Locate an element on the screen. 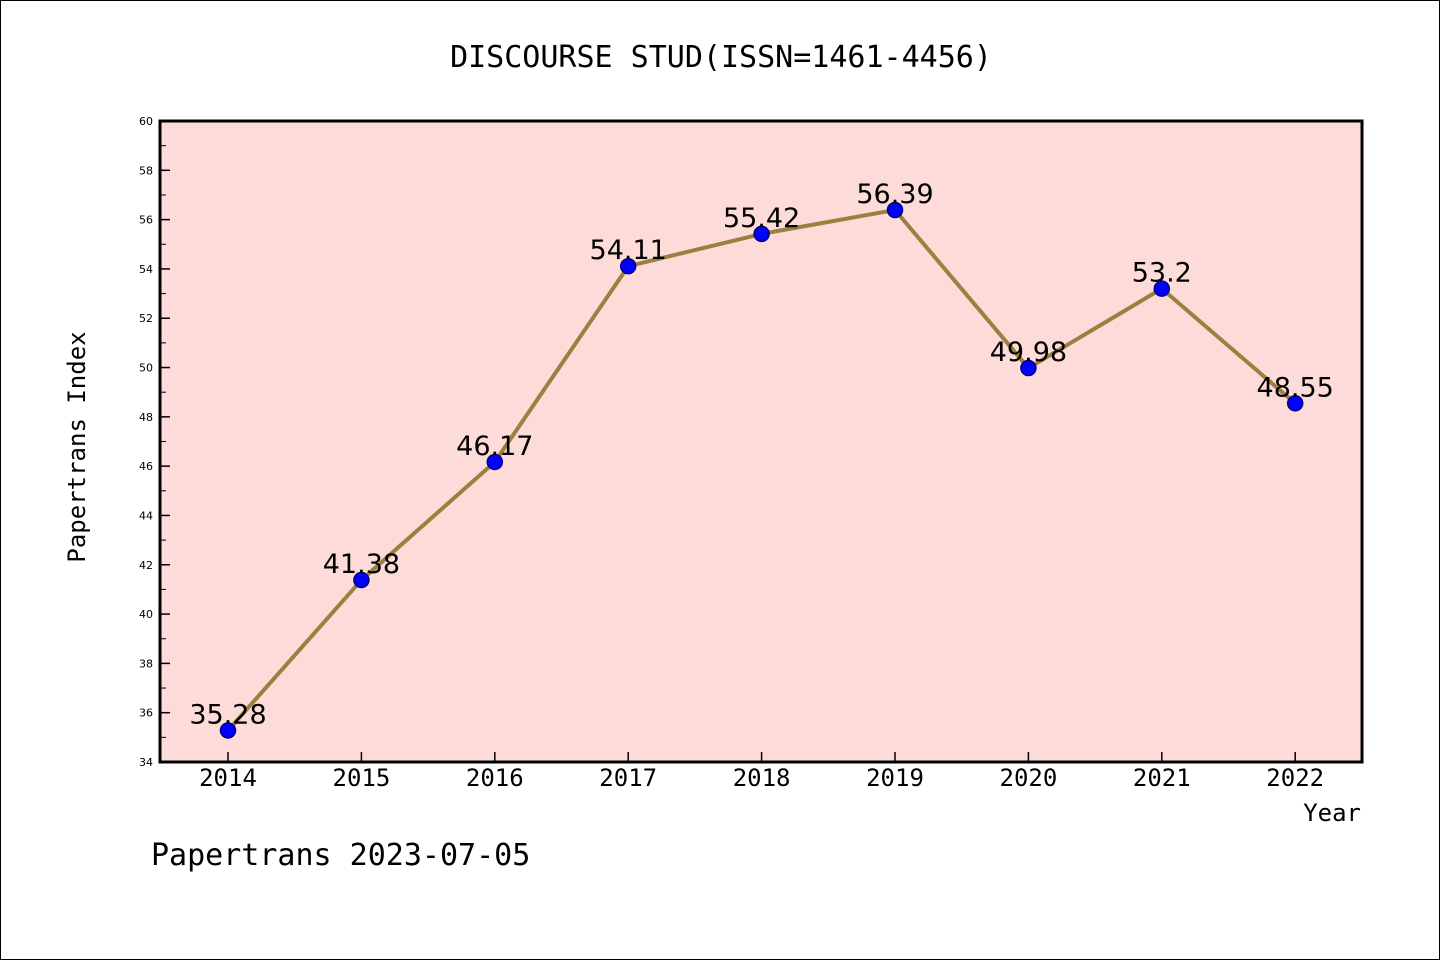 Image resolution: width=1440 pixels, height=961 pixels. y-tick-label: 48 is located at coordinates (146, 417).